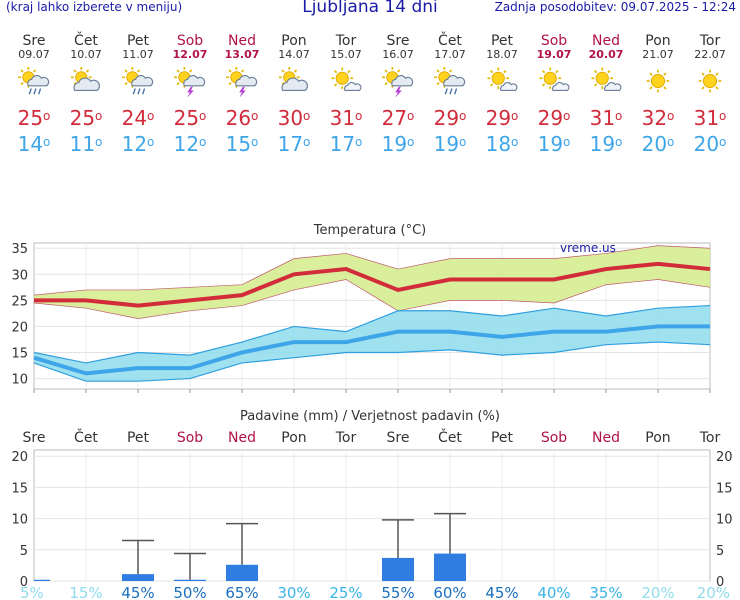  I want to click on precipitation-x-label: Ned, so click(606, 438).